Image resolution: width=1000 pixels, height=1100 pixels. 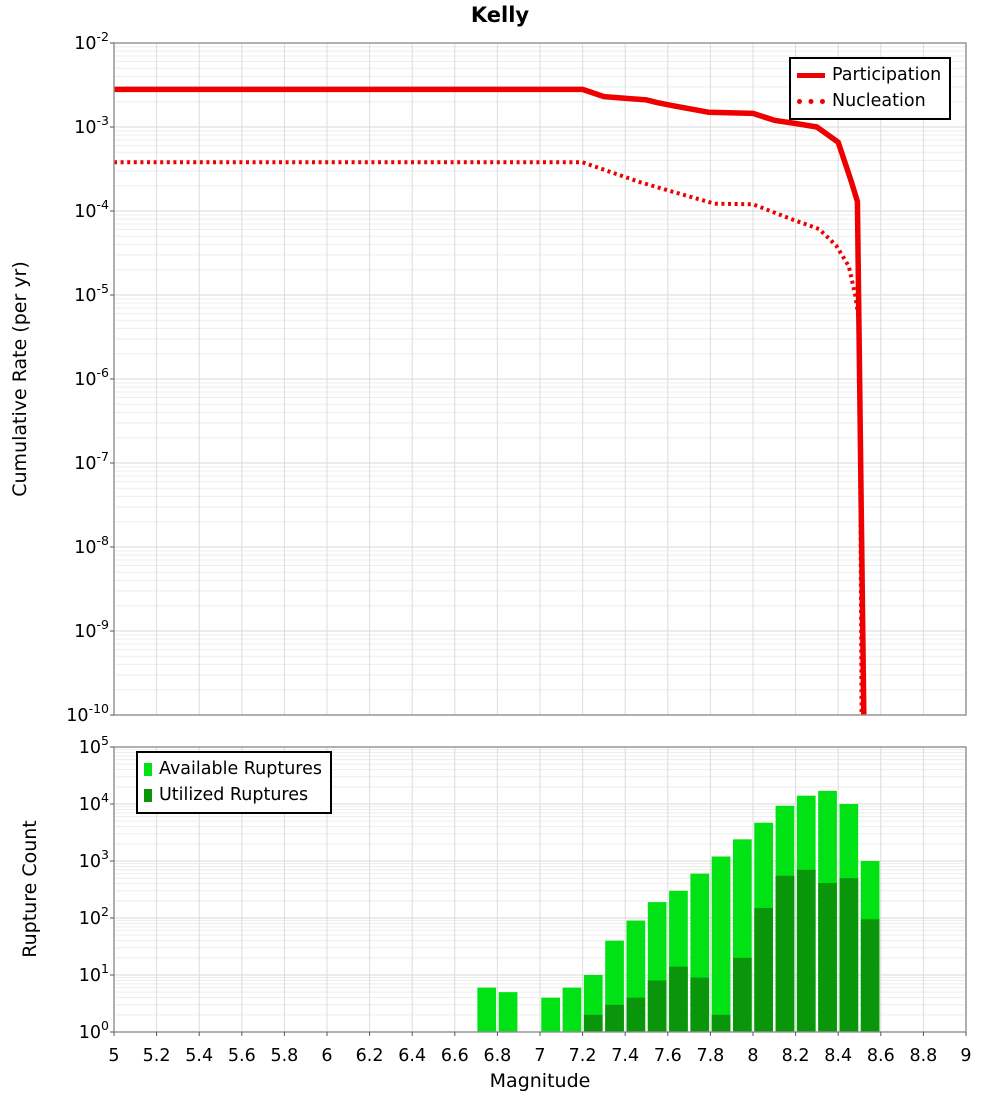 I want to click on legend-row-nucleation: Nucleation, so click(x=869, y=101).